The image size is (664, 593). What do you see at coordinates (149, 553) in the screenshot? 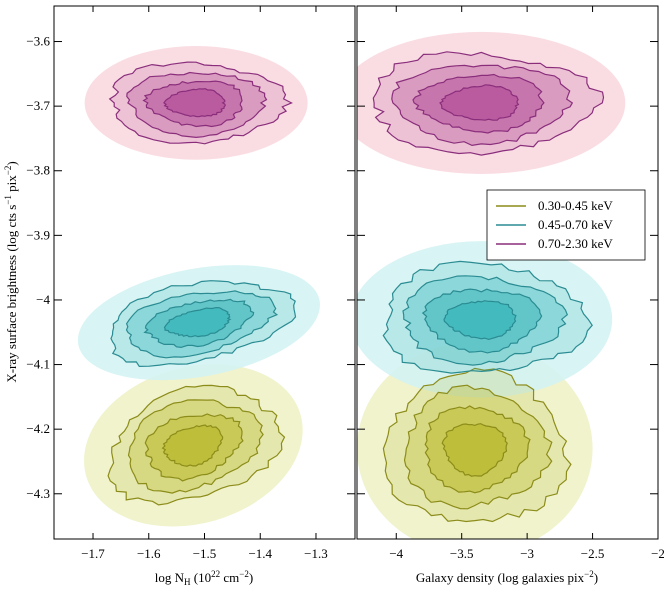
I see `left-x-tick-label: −1.6` at bounding box center [149, 553].